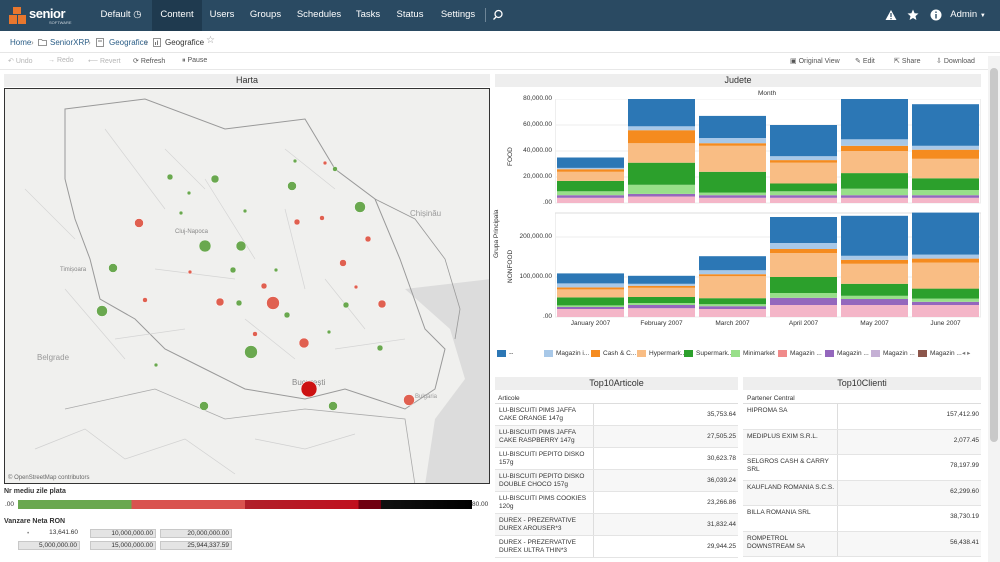  What do you see at coordinates (245, 504) in the screenshot?
I see `color-legend-bar` at bounding box center [245, 504].